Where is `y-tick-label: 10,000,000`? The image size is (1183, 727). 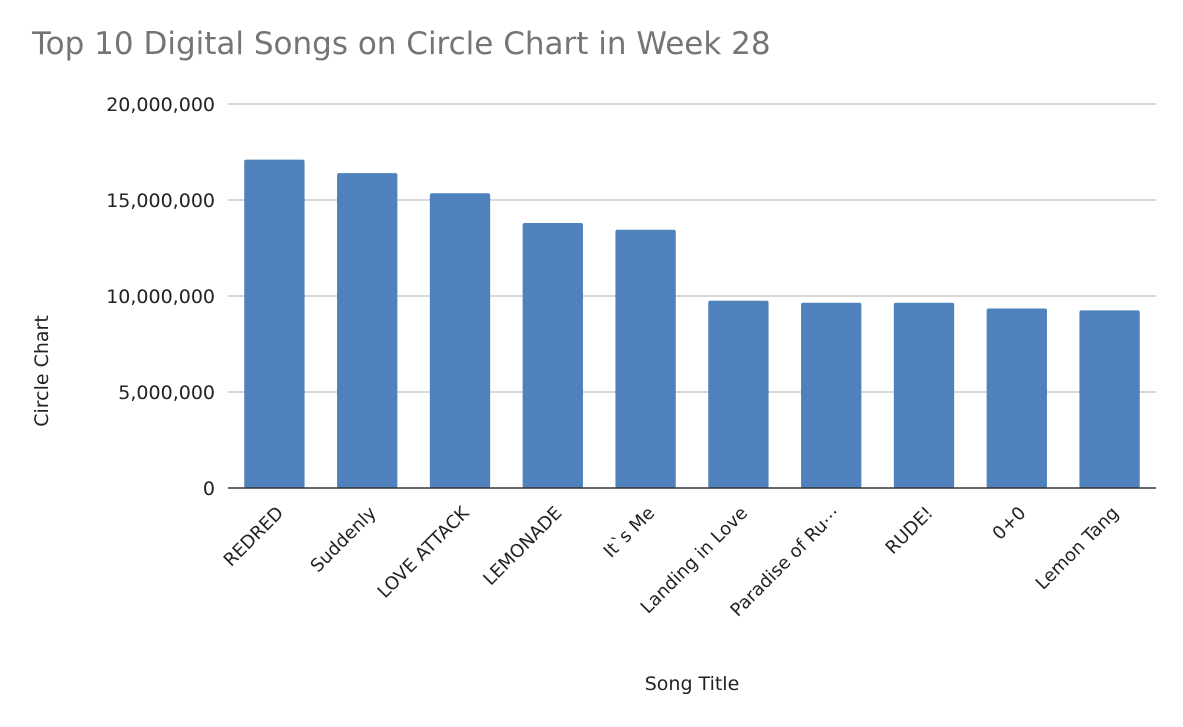 y-tick-label: 10,000,000 is located at coordinates (160, 297).